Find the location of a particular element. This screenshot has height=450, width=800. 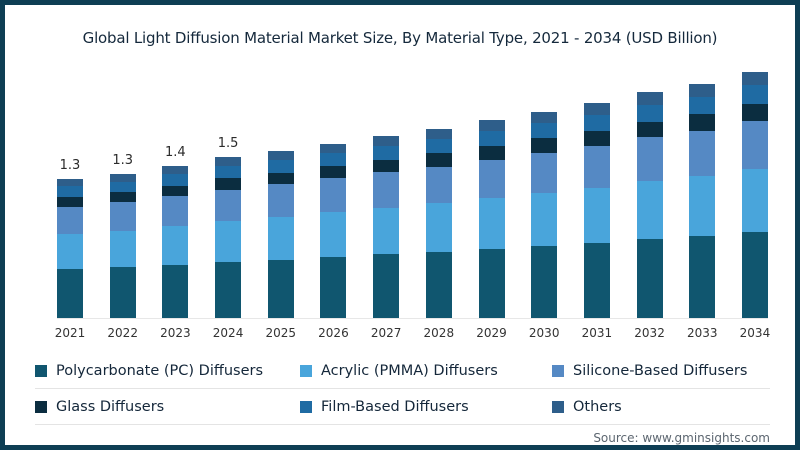

segment-film-based-diffusers-2023 is located at coordinates (175, 180).